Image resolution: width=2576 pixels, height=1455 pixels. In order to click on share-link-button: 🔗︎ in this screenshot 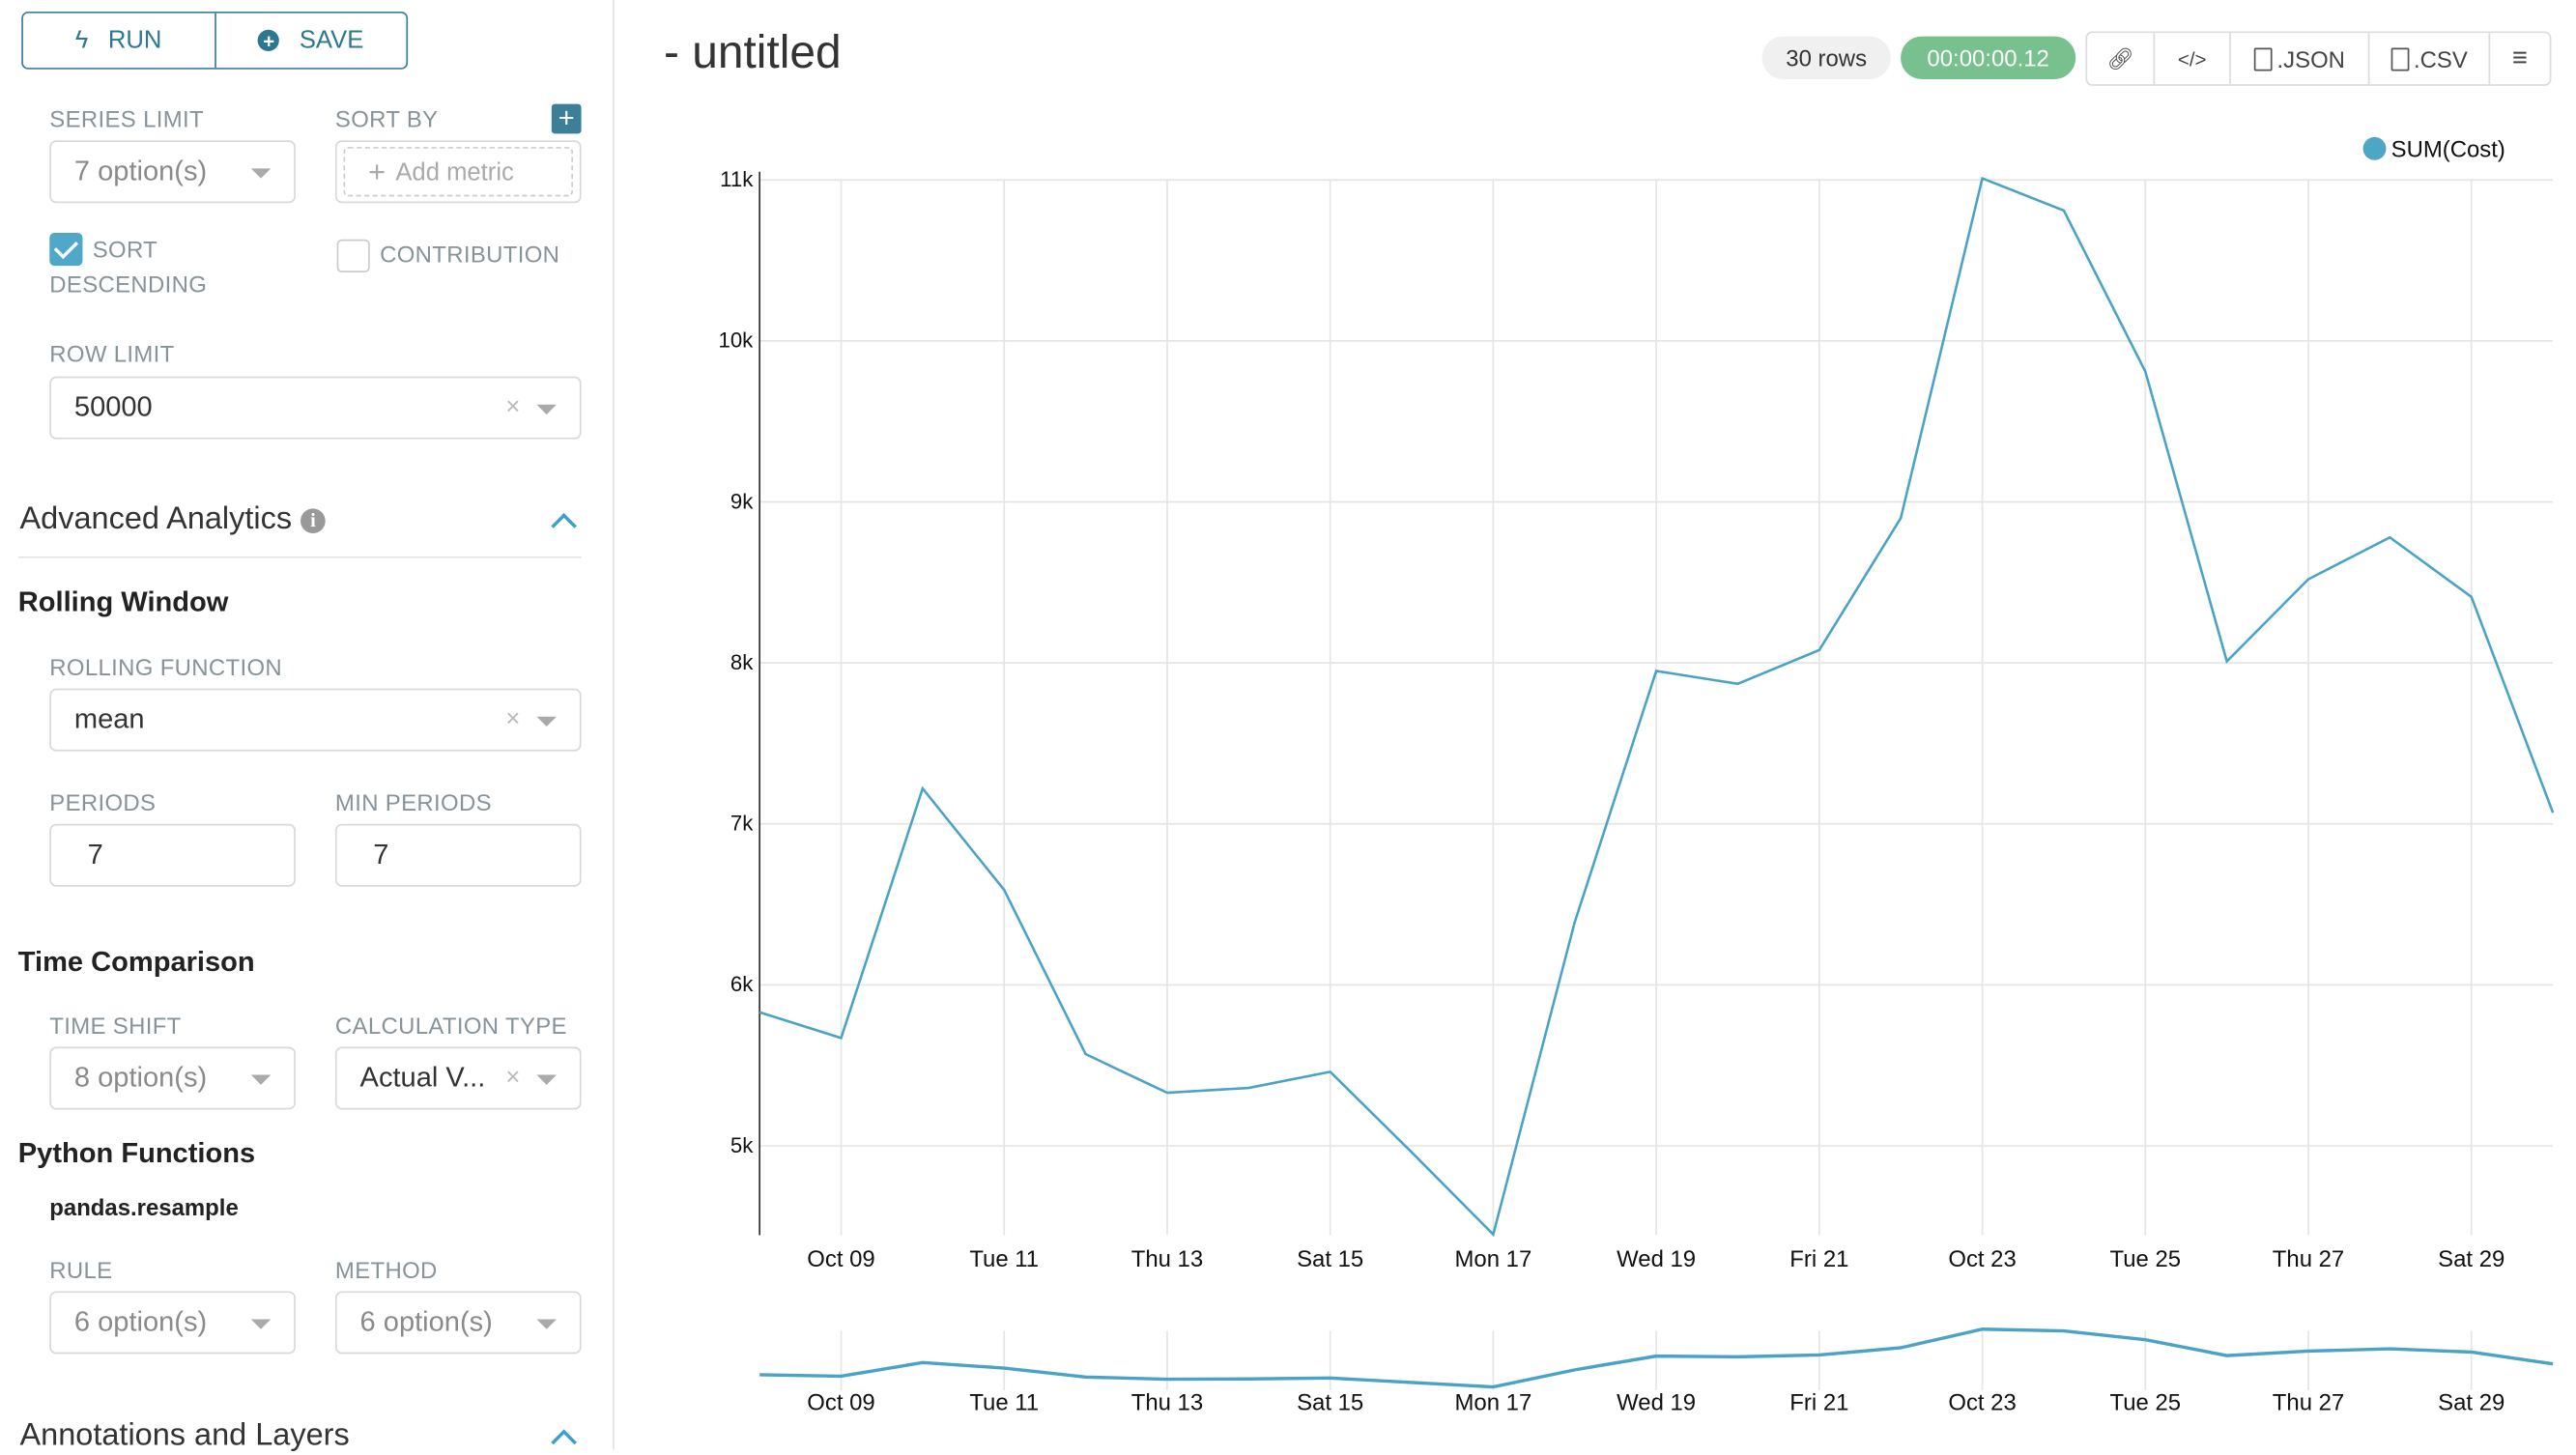, I will do `click(2120, 59)`.